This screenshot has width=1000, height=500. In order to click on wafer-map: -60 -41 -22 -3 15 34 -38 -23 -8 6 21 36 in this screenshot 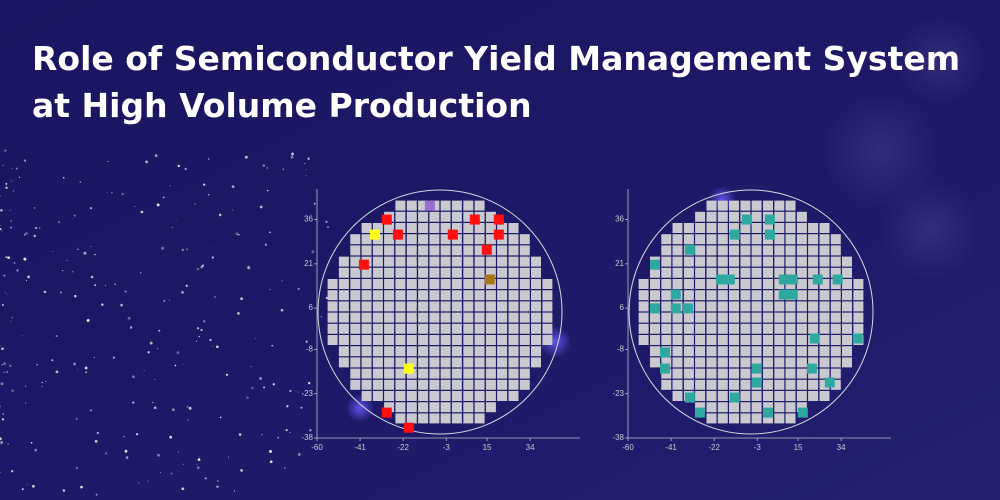, I will do `click(751, 320)`.